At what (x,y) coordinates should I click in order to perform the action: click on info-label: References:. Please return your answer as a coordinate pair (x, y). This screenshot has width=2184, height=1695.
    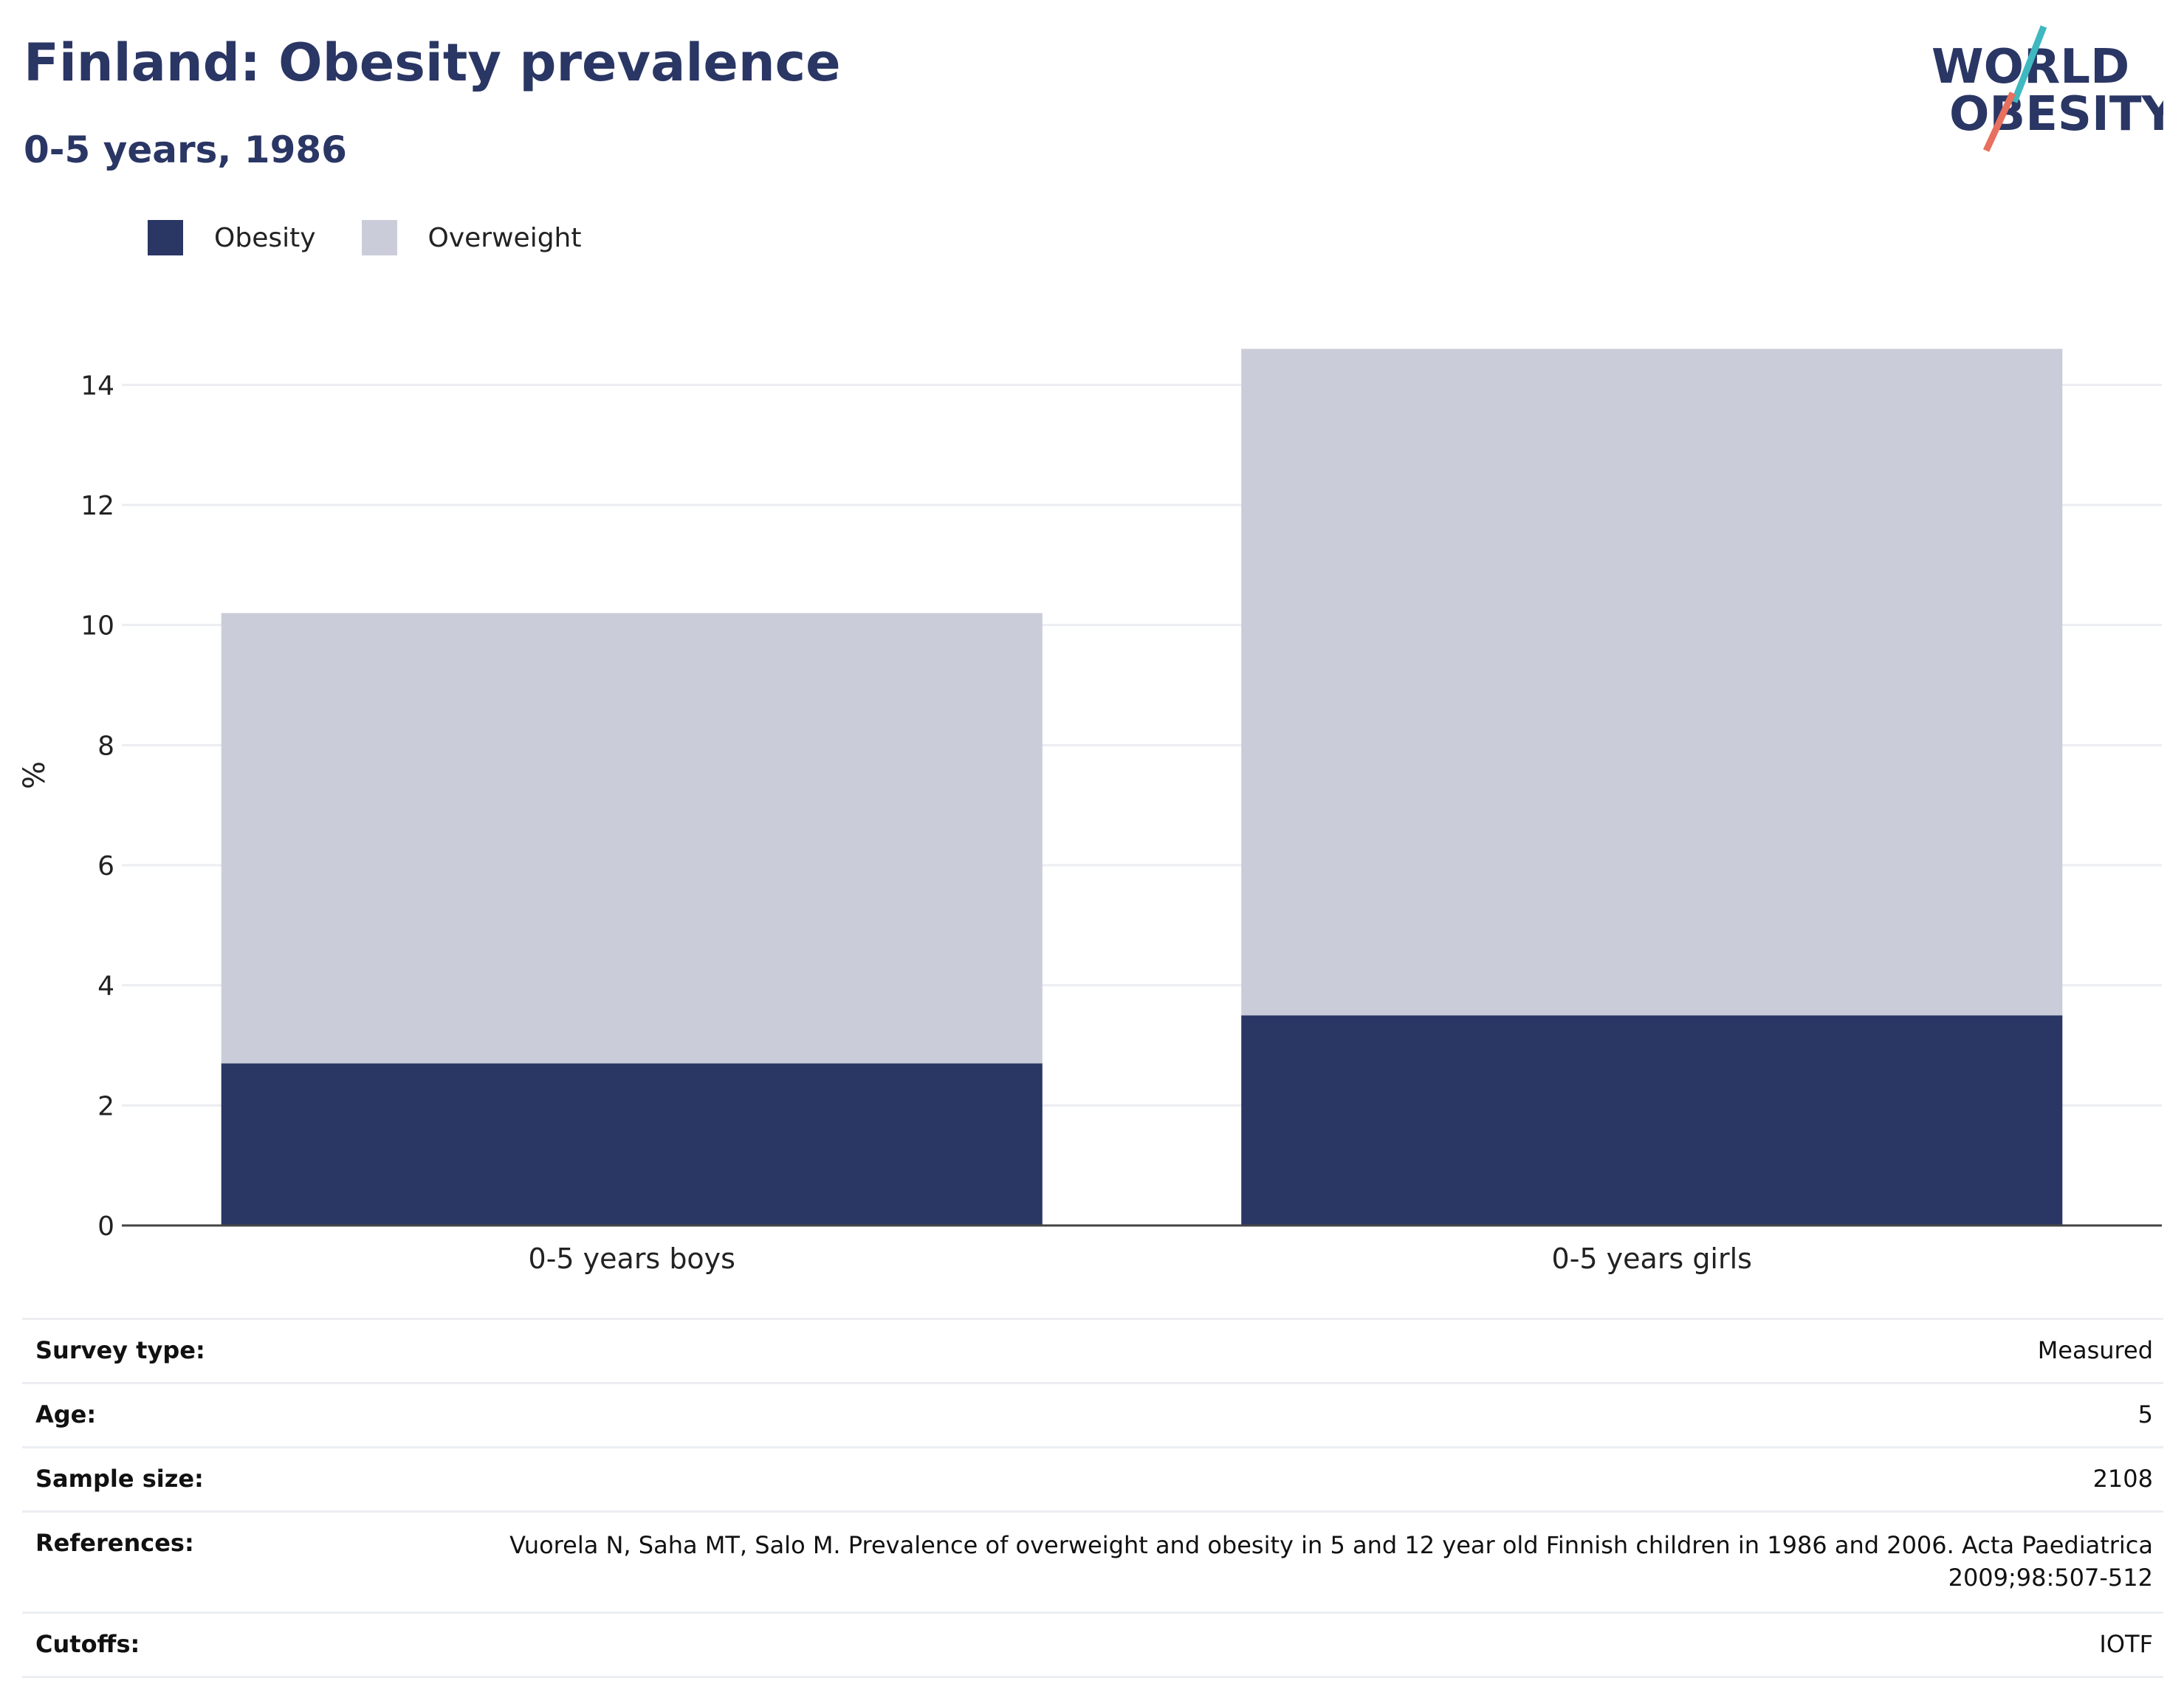
    Looking at the image, I should click on (114, 1543).